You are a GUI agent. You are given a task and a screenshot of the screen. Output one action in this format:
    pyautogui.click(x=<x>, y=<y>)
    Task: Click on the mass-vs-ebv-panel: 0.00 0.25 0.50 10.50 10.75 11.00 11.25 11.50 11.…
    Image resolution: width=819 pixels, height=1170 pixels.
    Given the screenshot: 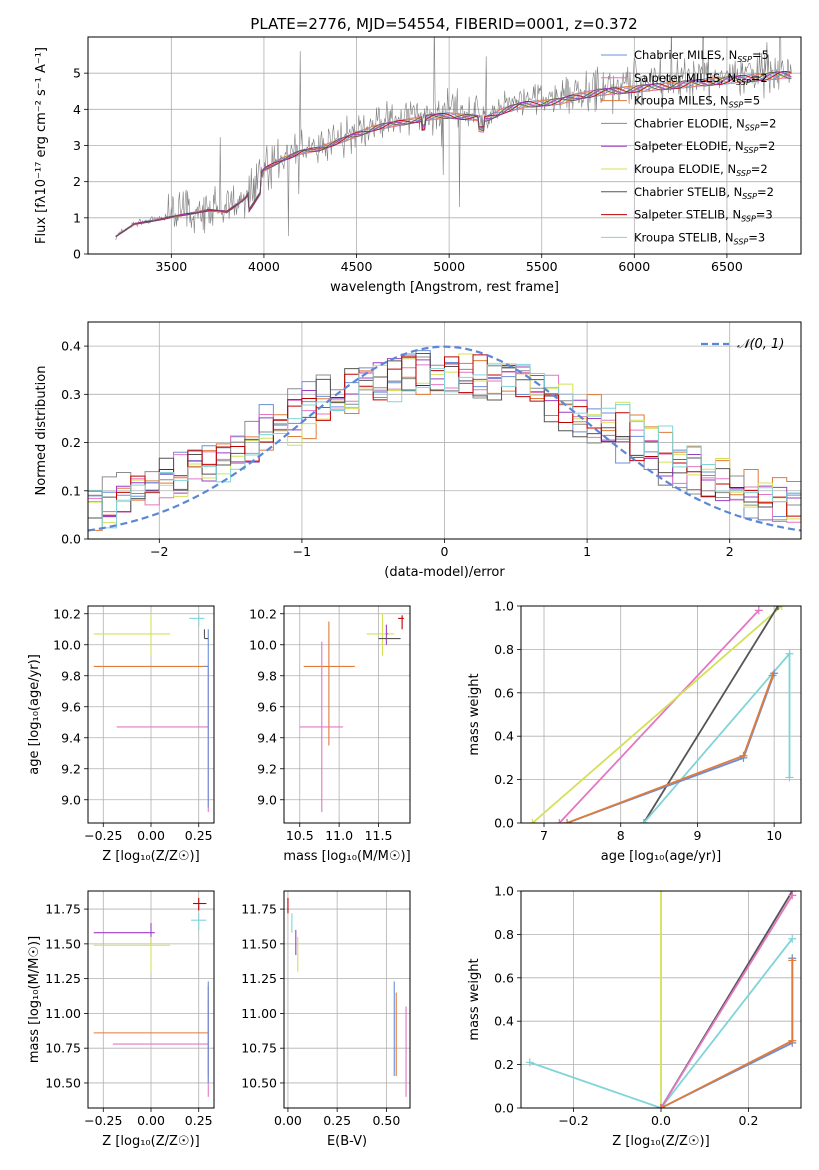 What is the action you would take?
    pyautogui.click(x=326, y=1019)
    